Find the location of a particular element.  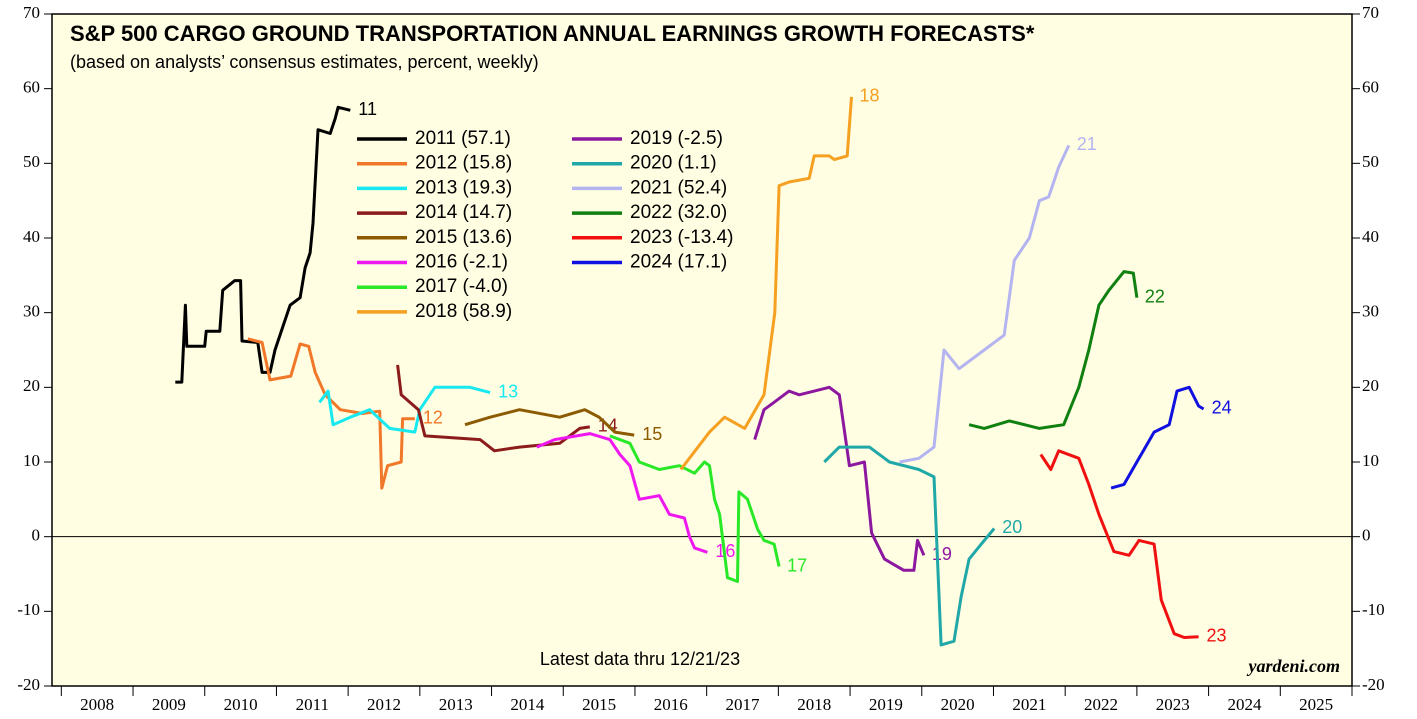

series-end-label: 23 is located at coordinates (1217, 635).